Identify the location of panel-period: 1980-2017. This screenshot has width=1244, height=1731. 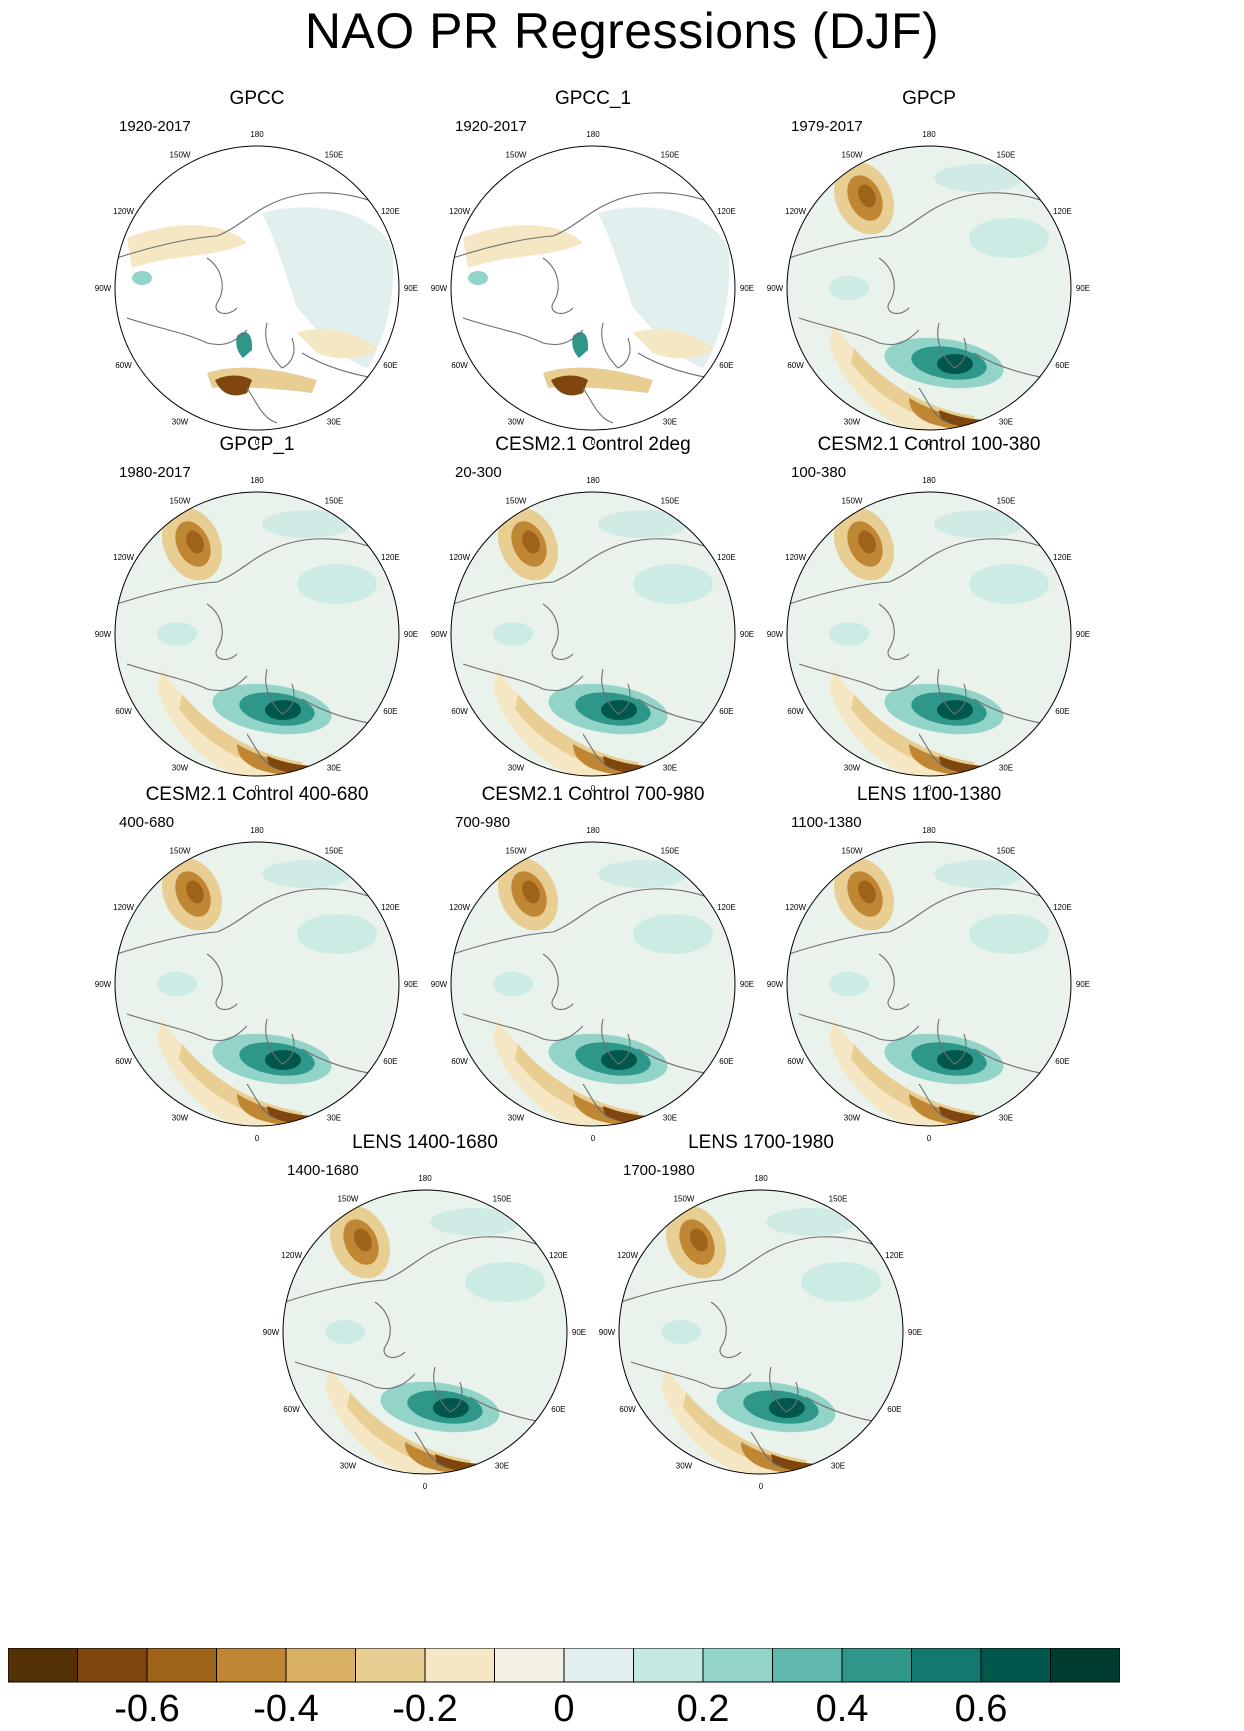
(155, 472).